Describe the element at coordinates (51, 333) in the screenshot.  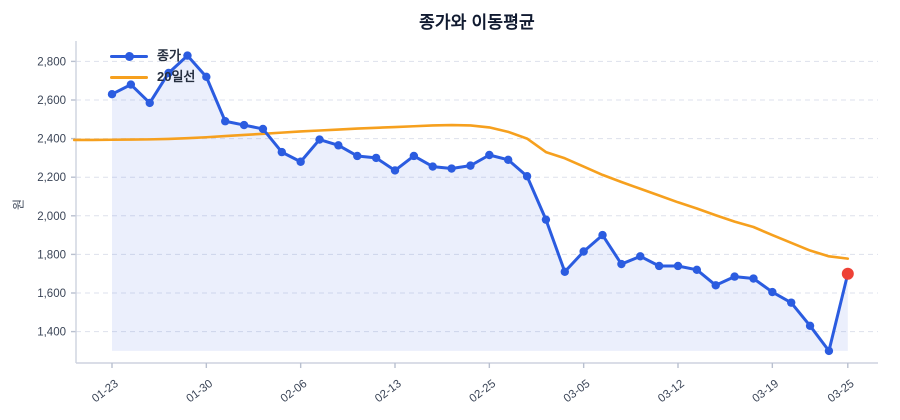
I see `y-tick-label: 1,400` at that location.